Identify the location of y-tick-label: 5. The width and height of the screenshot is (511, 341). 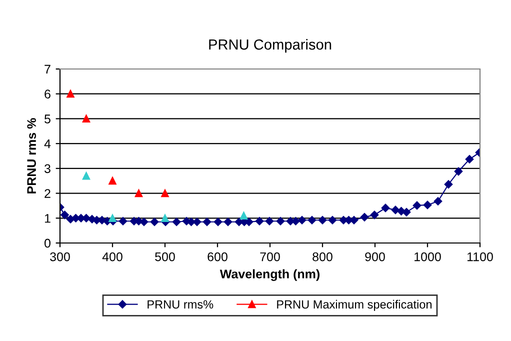
(47, 119).